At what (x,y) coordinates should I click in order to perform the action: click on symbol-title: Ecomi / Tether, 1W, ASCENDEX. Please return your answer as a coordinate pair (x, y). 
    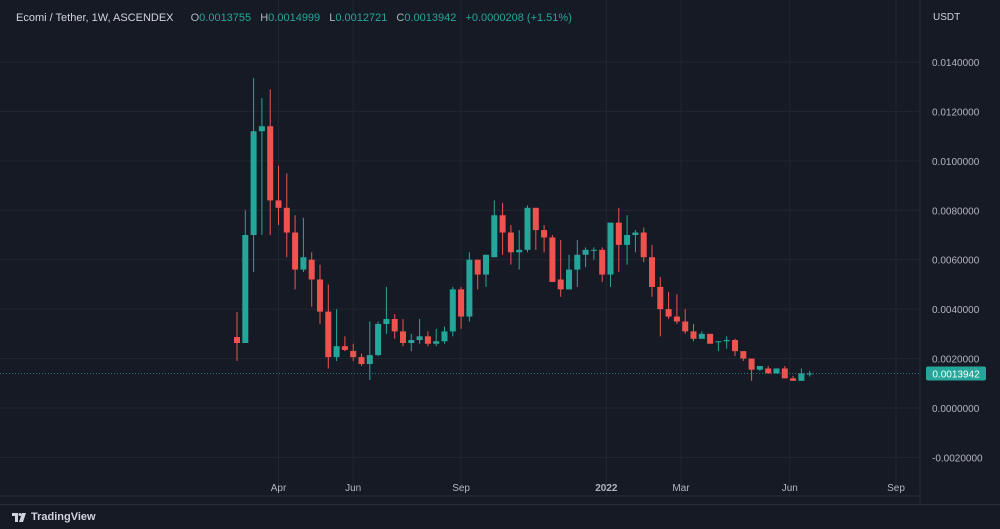
    Looking at the image, I should click on (95, 18).